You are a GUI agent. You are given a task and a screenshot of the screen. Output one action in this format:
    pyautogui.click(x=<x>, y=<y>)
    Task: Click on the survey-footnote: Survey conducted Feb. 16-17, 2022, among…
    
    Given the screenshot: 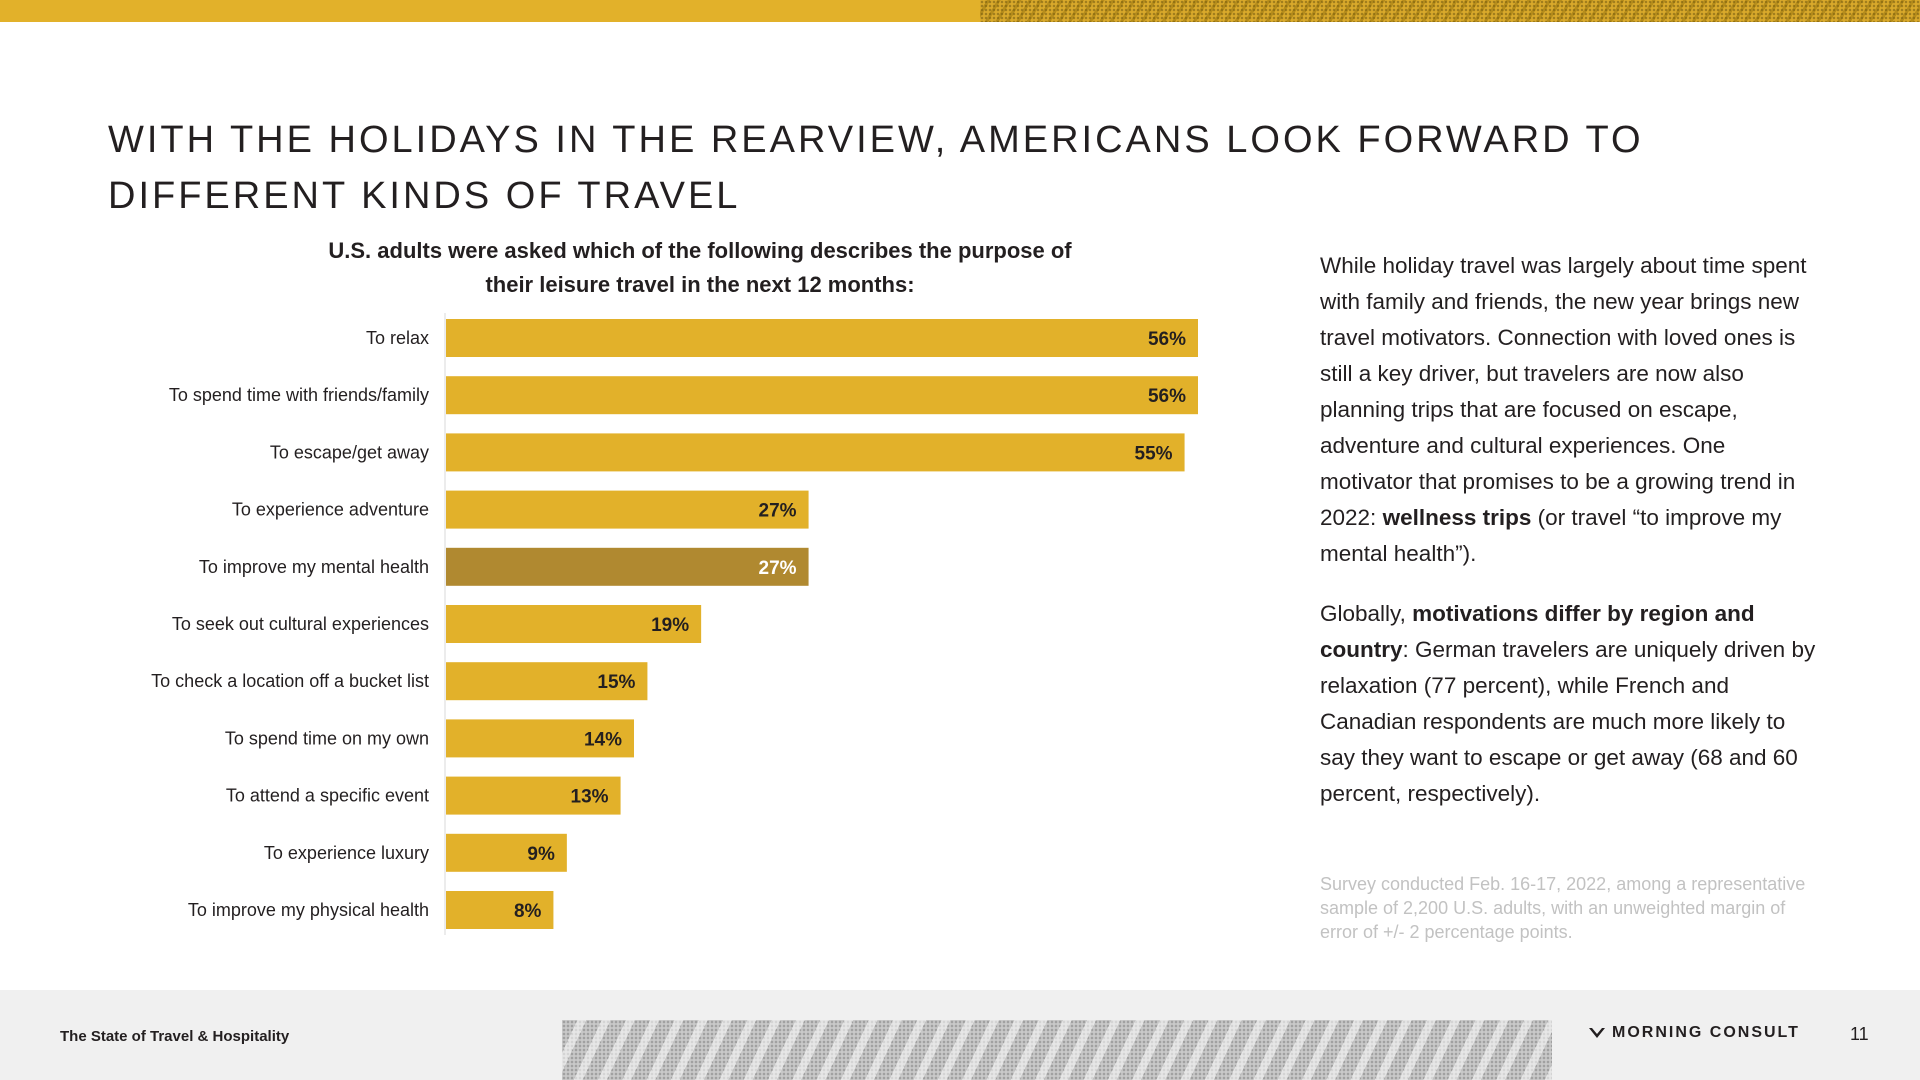 What is the action you would take?
    pyautogui.click(x=1563, y=908)
    